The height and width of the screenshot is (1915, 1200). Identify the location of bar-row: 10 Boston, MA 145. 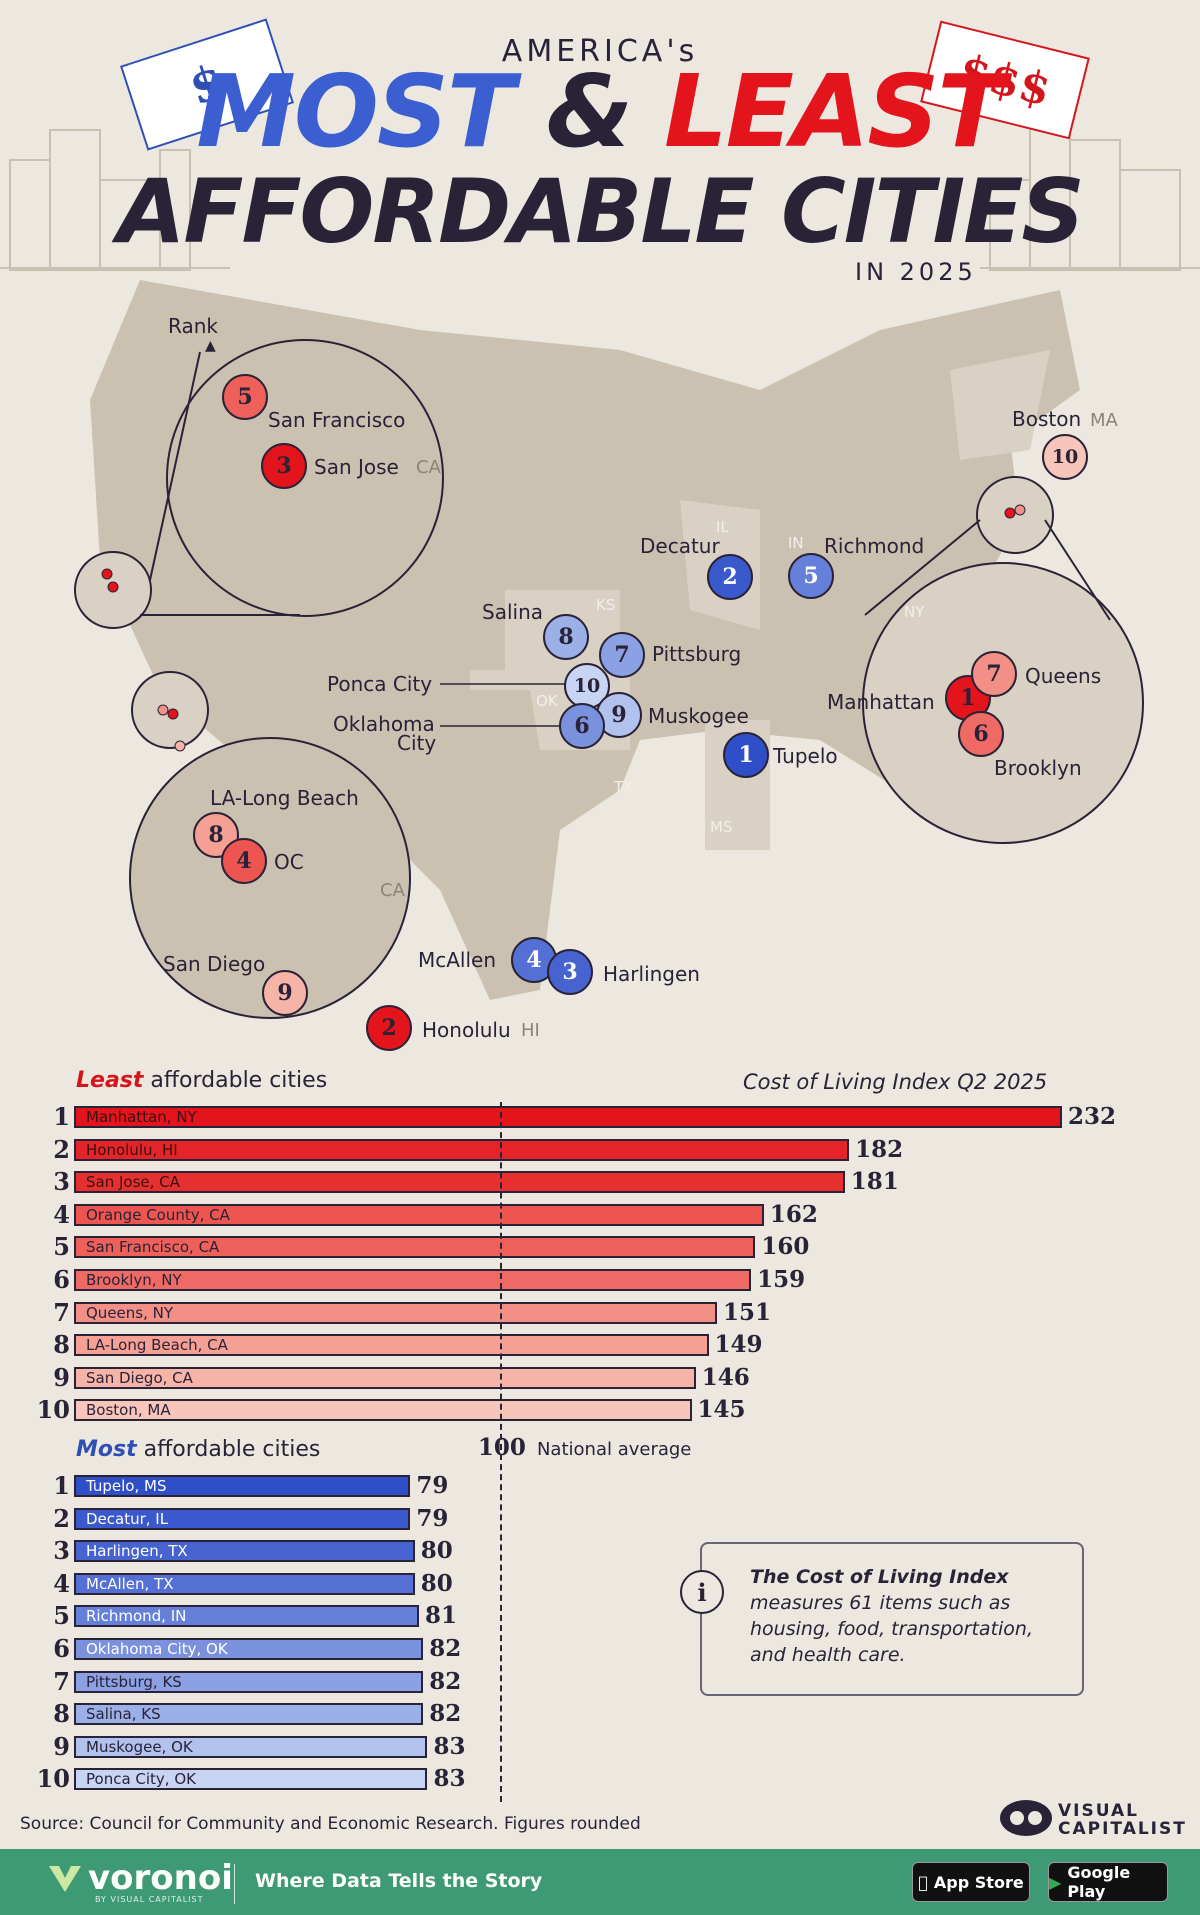
(605, 1410).